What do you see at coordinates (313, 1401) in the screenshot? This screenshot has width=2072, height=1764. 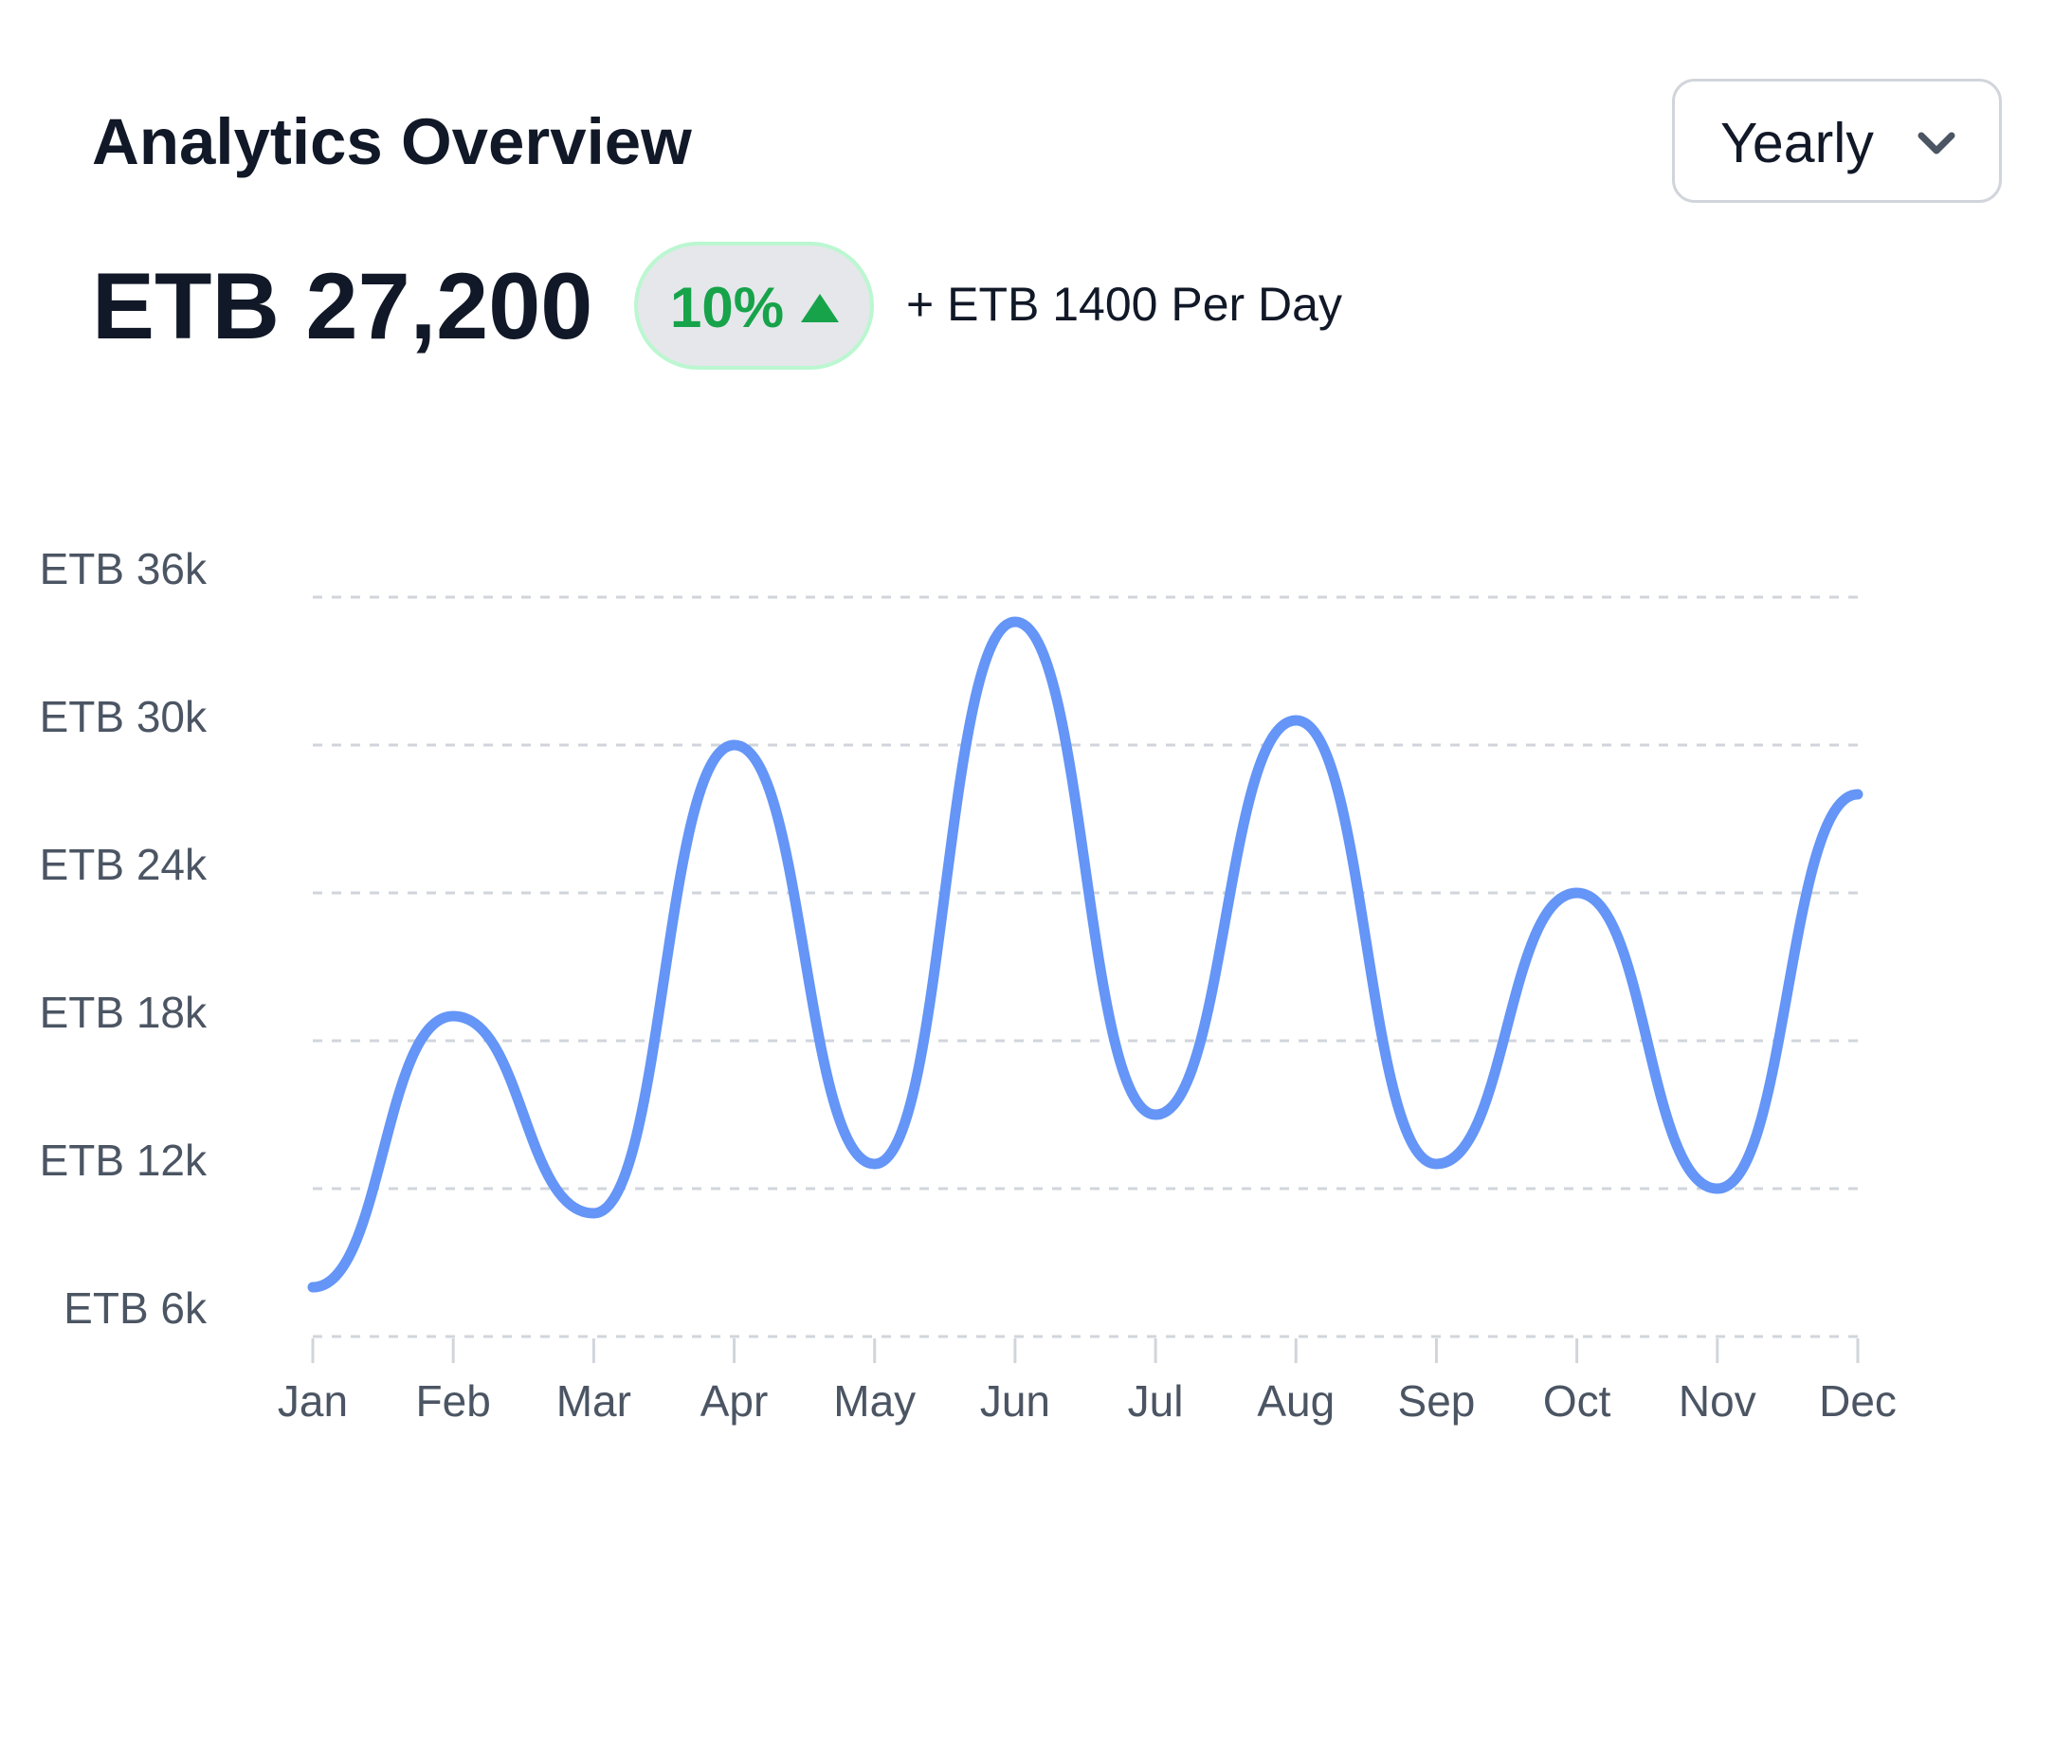 I see `x-tick-label: Jan` at bounding box center [313, 1401].